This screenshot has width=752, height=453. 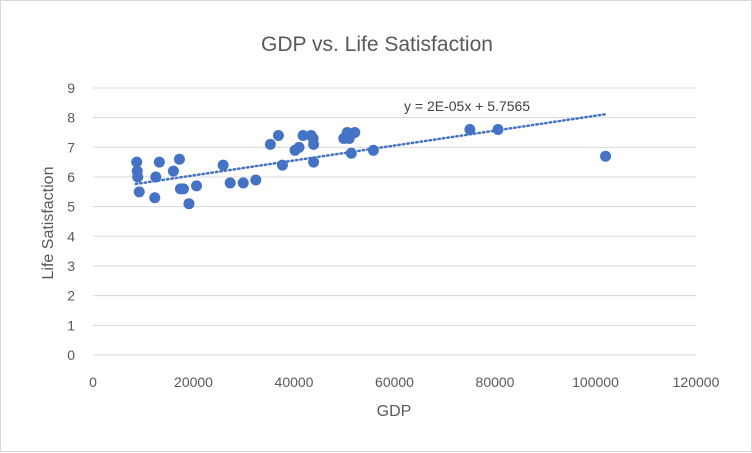 I want to click on x-tick-label: 40000, so click(x=294, y=382).